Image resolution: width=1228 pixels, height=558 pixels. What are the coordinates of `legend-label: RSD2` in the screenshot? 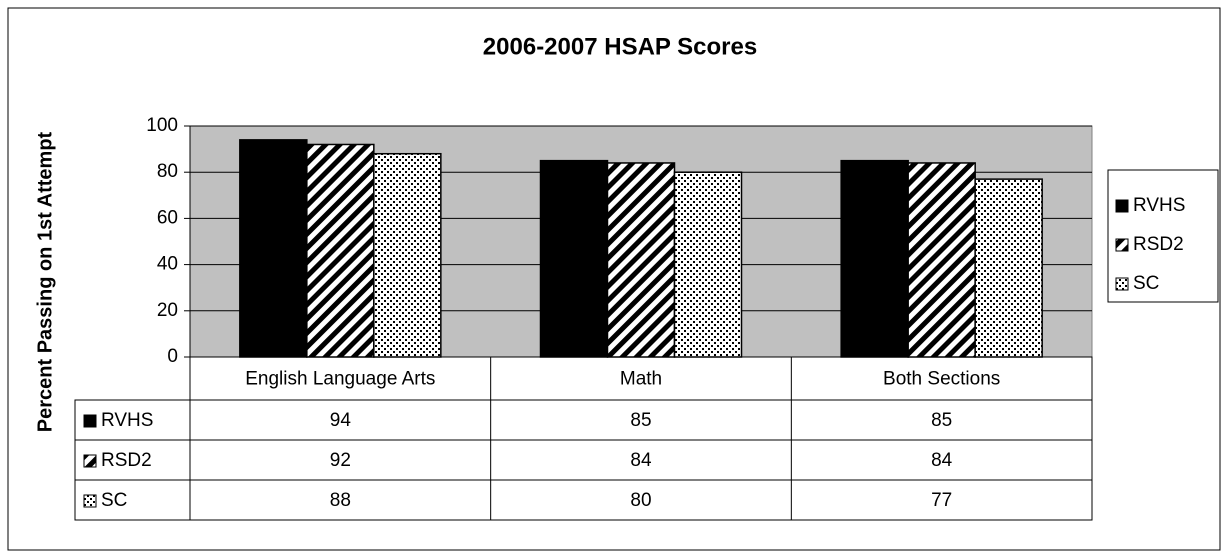 It's located at (1158, 244).